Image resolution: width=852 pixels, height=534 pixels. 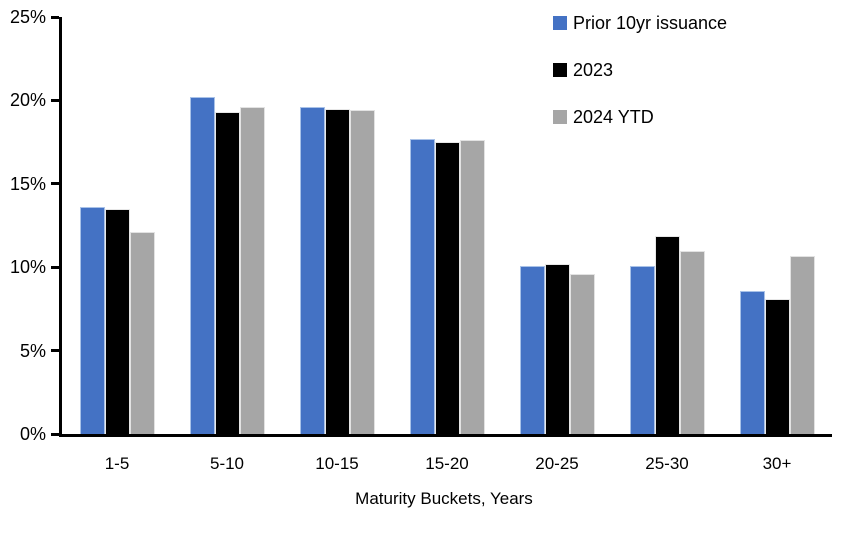 I want to click on x-axis-category-label: 15-20, so click(x=447, y=463).